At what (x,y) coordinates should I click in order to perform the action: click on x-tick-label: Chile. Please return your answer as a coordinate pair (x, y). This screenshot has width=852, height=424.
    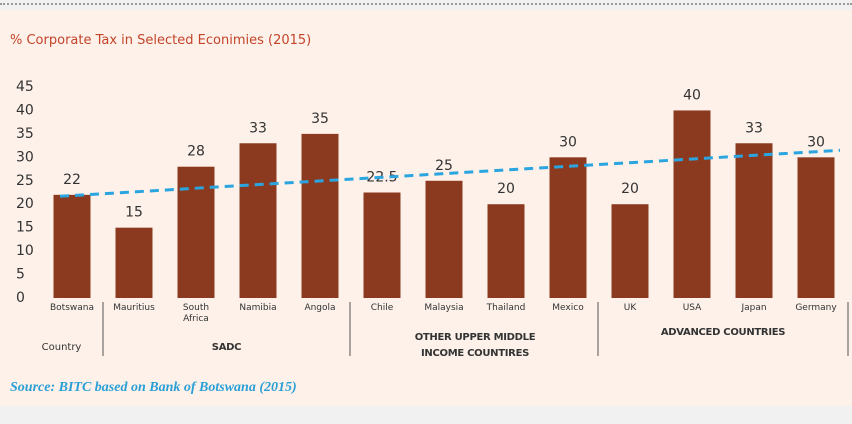
    Looking at the image, I should click on (382, 308).